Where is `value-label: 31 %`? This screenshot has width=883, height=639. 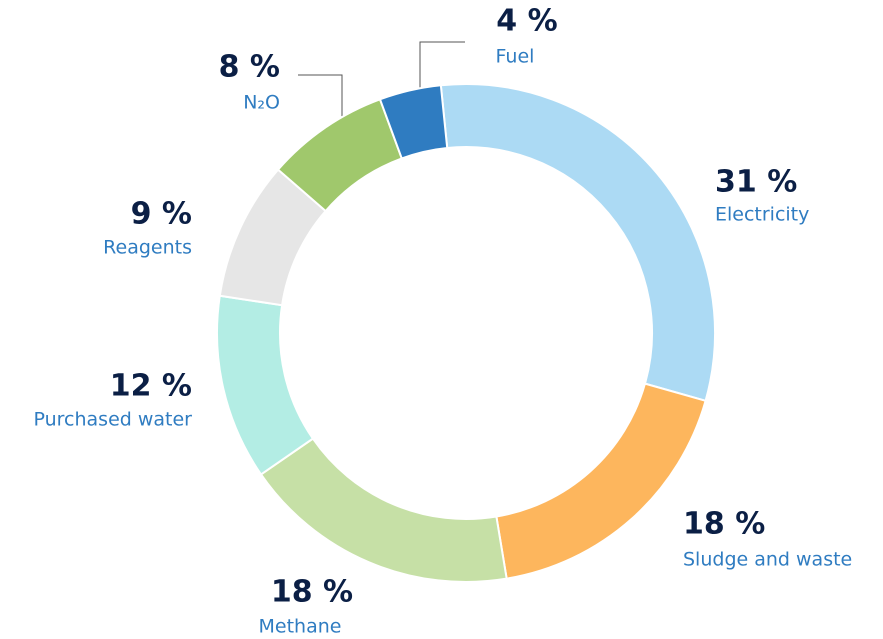 value-label: 31 % is located at coordinates (756, 182).